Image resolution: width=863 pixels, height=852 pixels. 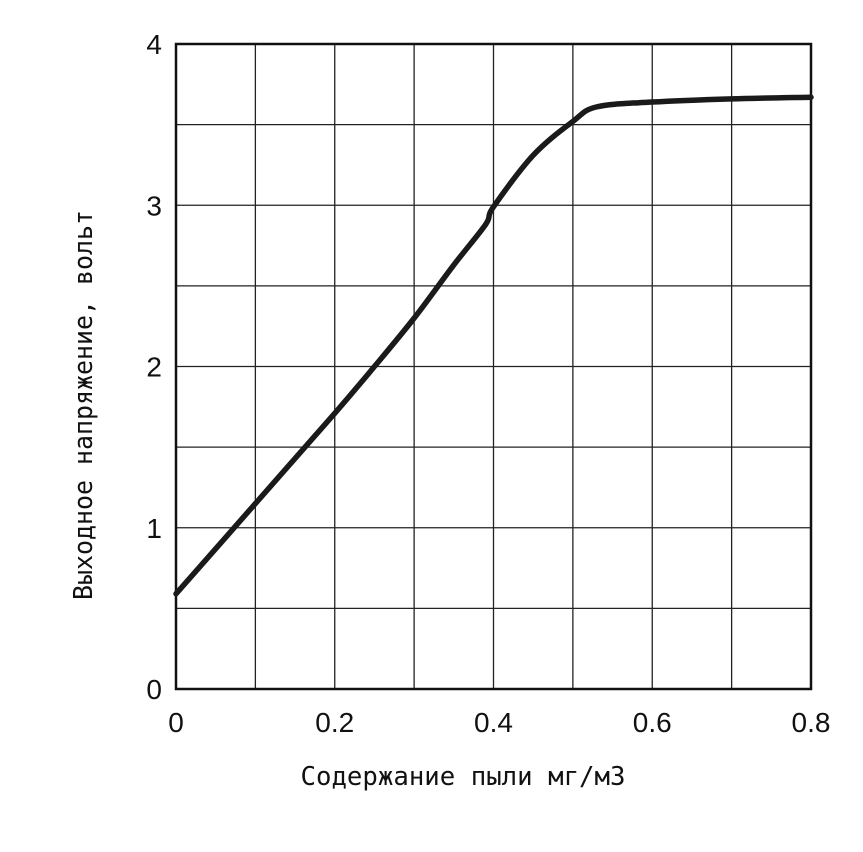 What do you see at coordinates (154, 205) in the screenshot?
I see `y-tick-label: 3` at bounding box center [154, 205].